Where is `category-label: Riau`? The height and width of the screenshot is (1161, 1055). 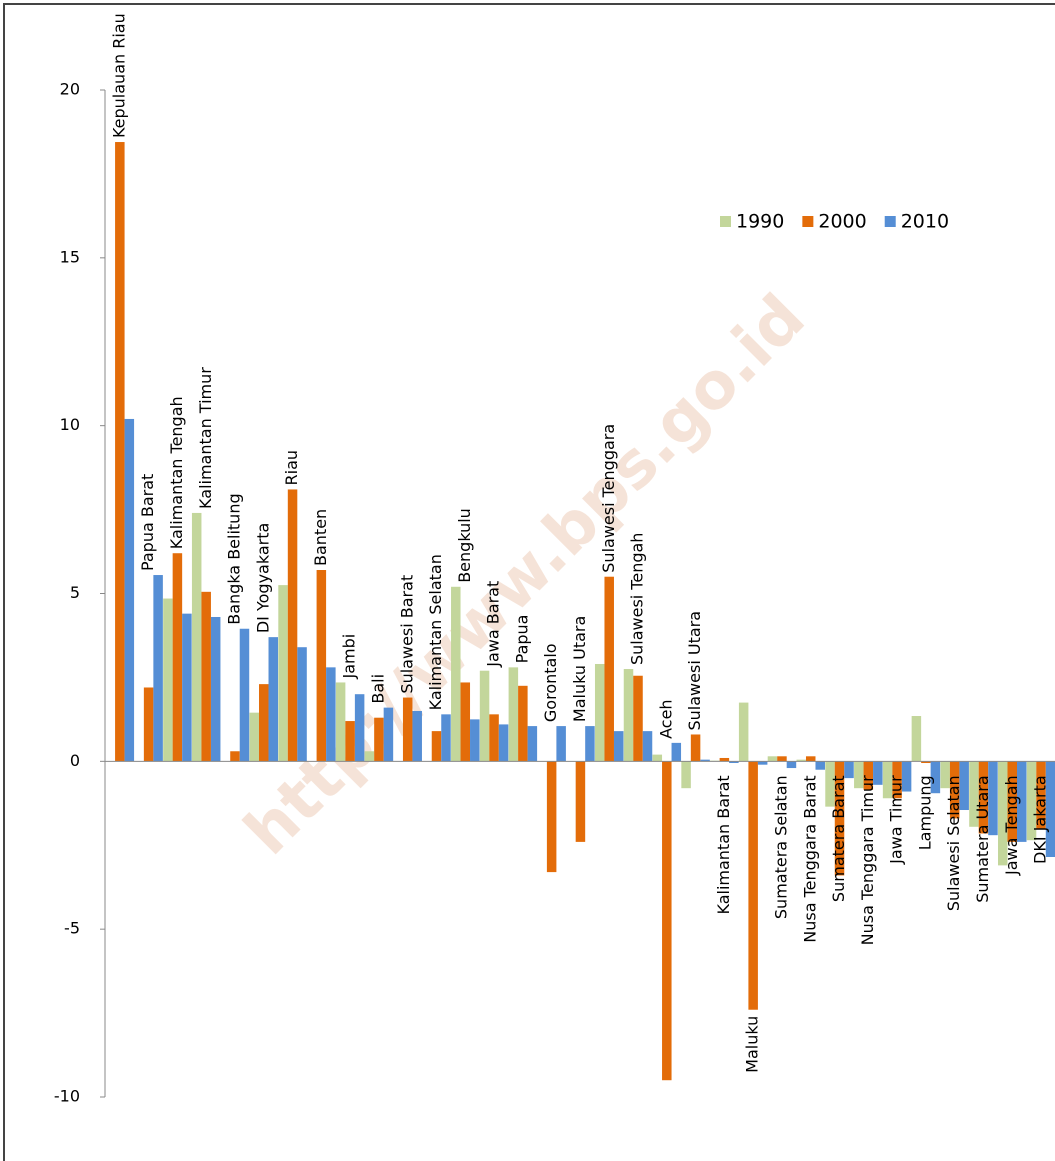 category-label: Riau is located at coordinates (291, 468).